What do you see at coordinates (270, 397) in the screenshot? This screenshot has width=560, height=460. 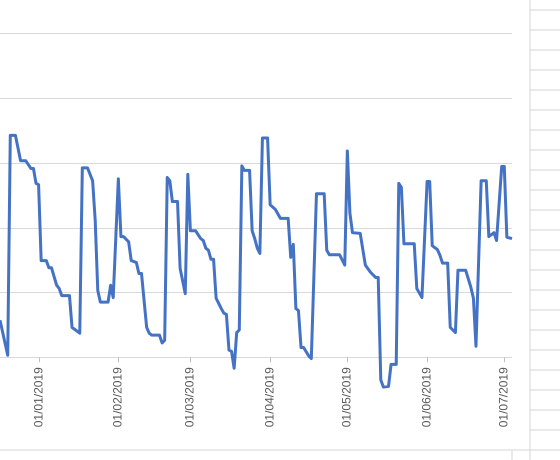 I see `x-tick-label: 01/04/2019` at bounding box center [270, 397].